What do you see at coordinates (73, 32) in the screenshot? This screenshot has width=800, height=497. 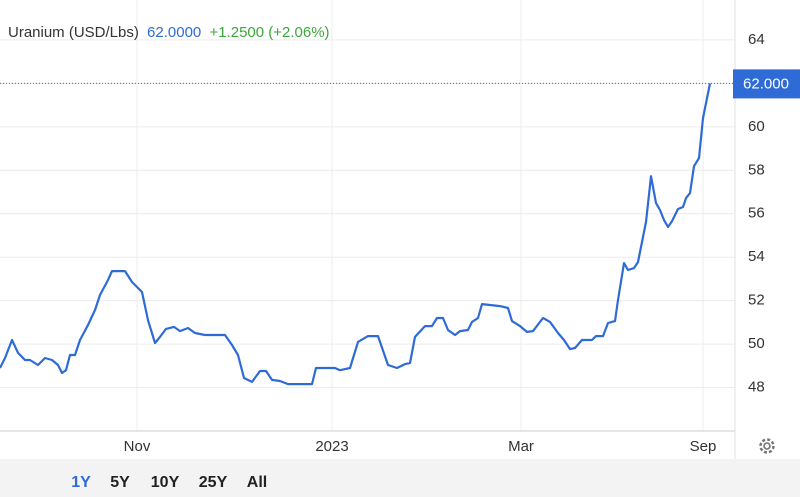 I see `chart-title: Uranium (USD/Lbs)` at bounding box center [73, 32].